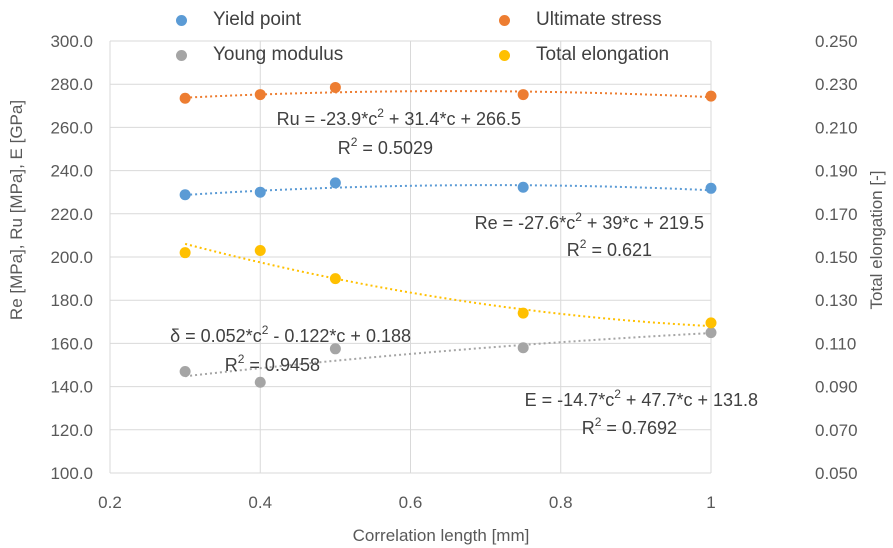 The width and height of the screenshot is (893, 548). Describe the element at coordinates (876, 240) in the screenshot. I see `y-axis-right-label: Total elongation [-]` at that location.